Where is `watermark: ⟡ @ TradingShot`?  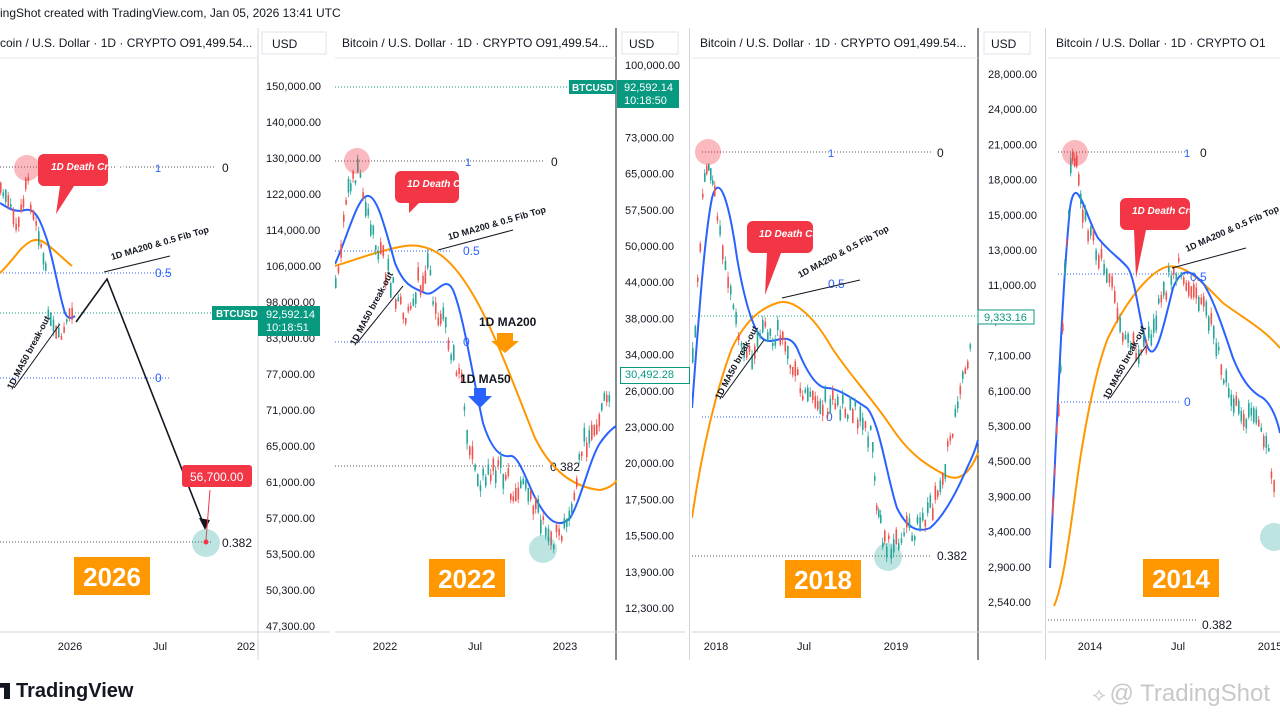
watermark: ⟡ @ TradingShot is located at coordinates (1181, 694).